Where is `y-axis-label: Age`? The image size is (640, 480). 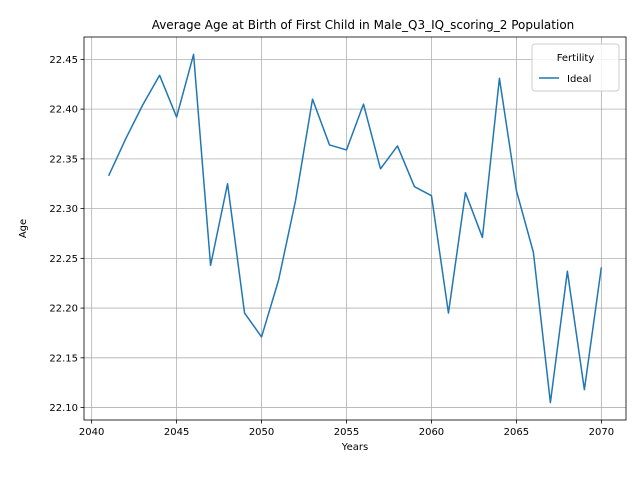 y-axis-label: Age is located at coordinates (23, 228).